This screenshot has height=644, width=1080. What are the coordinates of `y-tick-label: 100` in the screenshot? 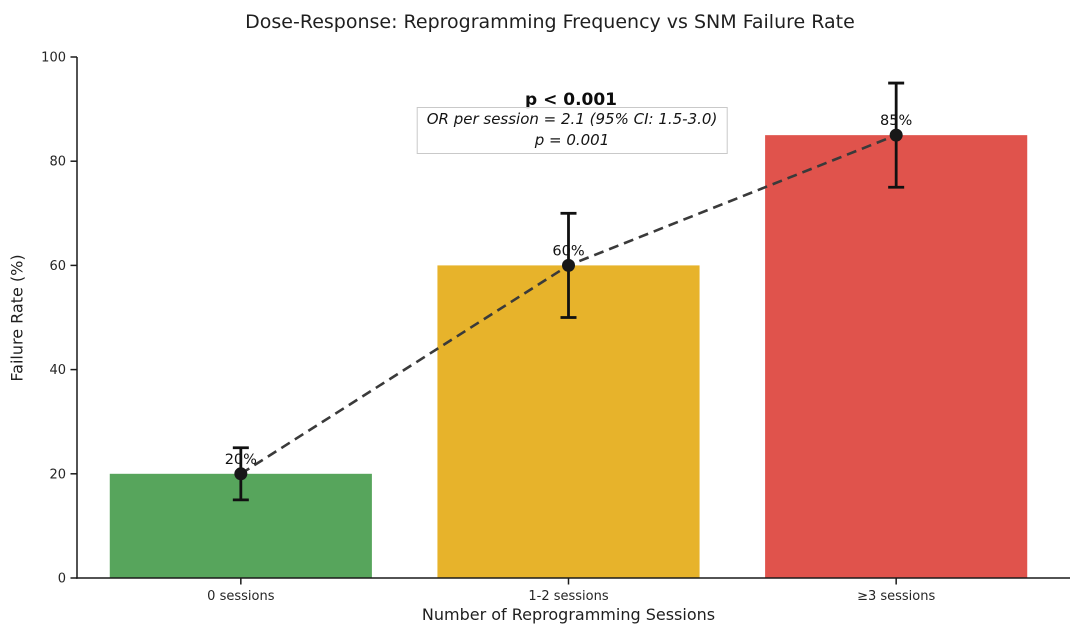 It's located at (53, 58).